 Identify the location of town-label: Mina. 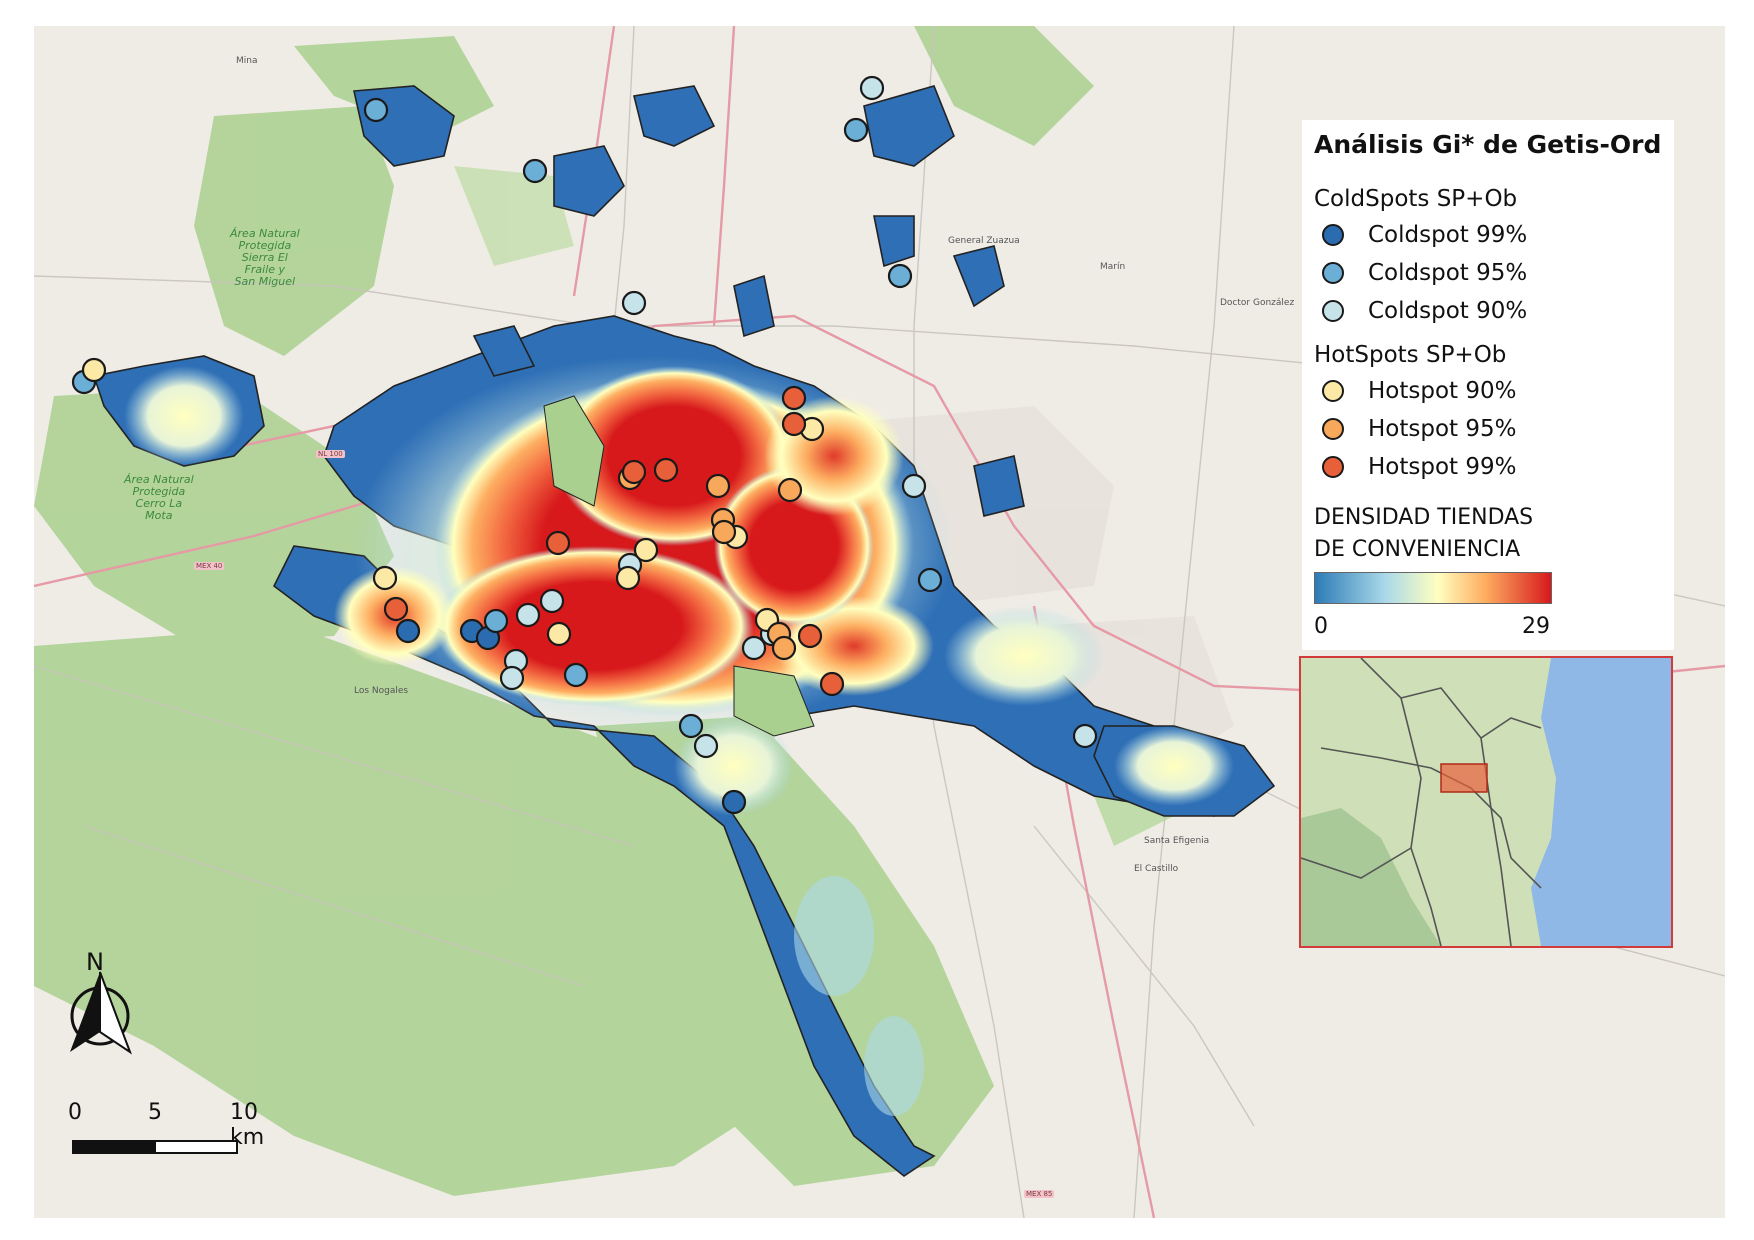
(247, 61).